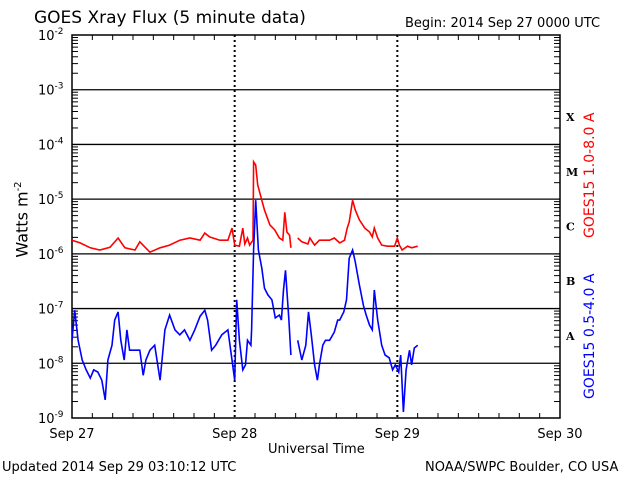 The height and width of the screenshot is (480, 640). What do you see at coordinates (559, 434) in the screenshot?
I see `x-tick-label: Sep 30` at bounding box center [559, 434].